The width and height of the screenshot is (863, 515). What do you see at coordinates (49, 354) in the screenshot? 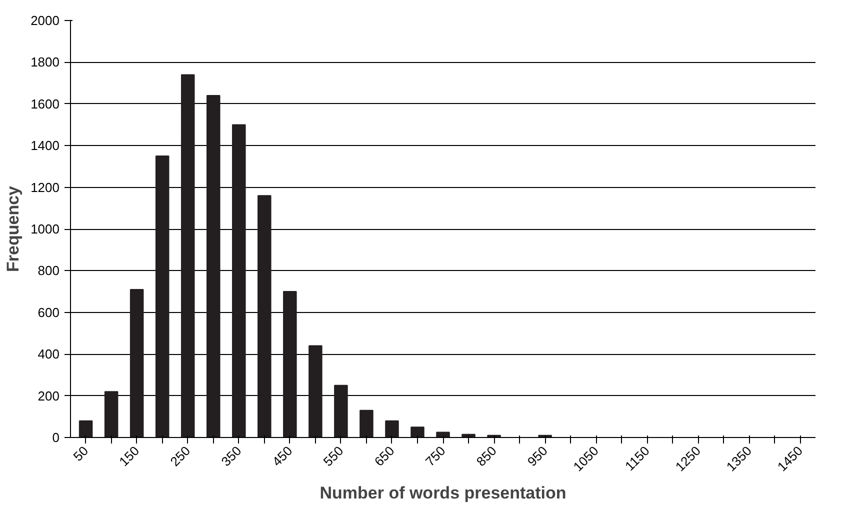
I see `y-tick-label: 400` at bounding box center [49, 354].